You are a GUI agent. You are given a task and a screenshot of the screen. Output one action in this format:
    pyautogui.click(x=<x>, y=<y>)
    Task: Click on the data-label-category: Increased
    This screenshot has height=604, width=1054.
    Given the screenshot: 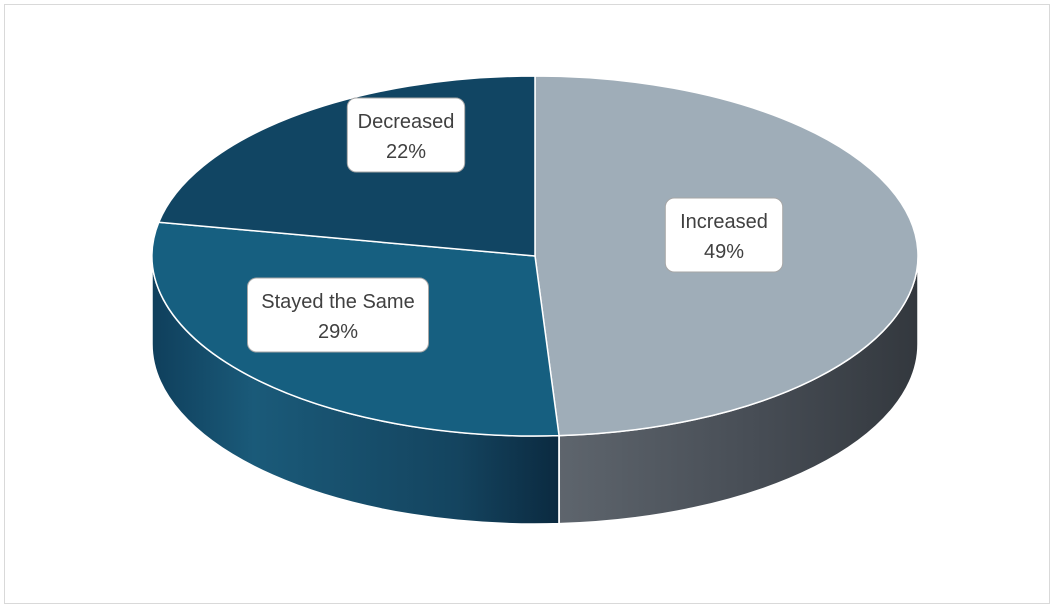 What is the action you would take?
    pyautogui.click(x=724, y=222)
    